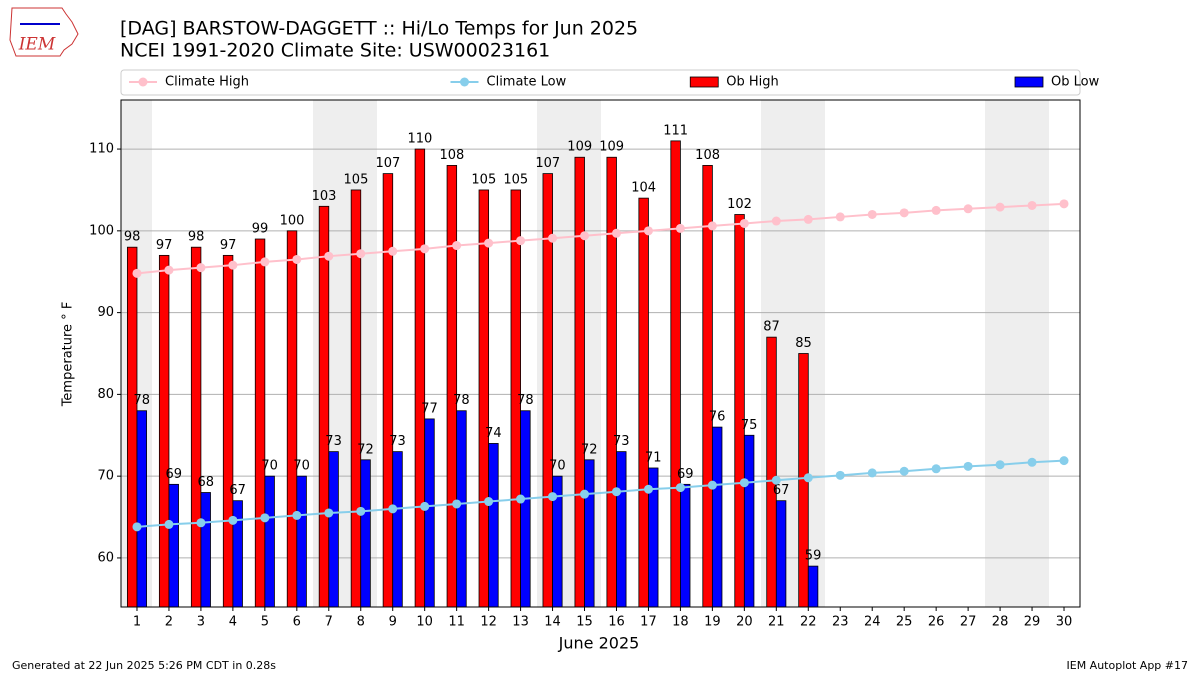  I want to click on x-tick-label: 17, so click(648, 622).